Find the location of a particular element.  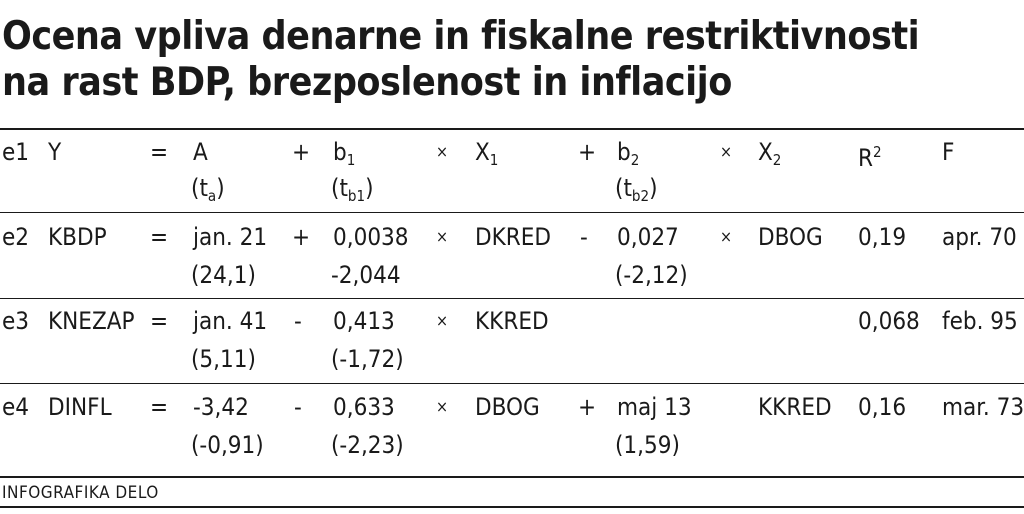

dependent-variable: Y is located at coordinates (55, 152).